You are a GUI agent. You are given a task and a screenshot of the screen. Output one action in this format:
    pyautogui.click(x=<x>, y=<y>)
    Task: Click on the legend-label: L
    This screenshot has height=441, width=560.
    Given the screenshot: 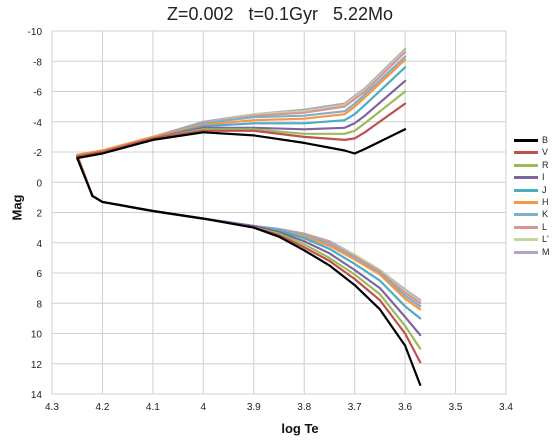 What is the action you would take?
    pyautogui.click(x=545, y=226)
    